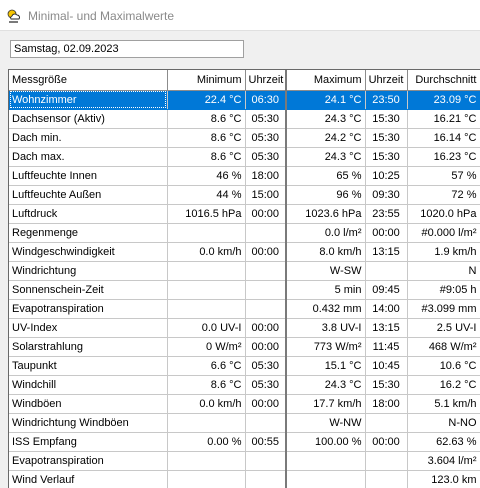  Describe the element at coordinates (443, 80) in the screenshot. I see `column-header-avg: Durchschnitt` at that location.